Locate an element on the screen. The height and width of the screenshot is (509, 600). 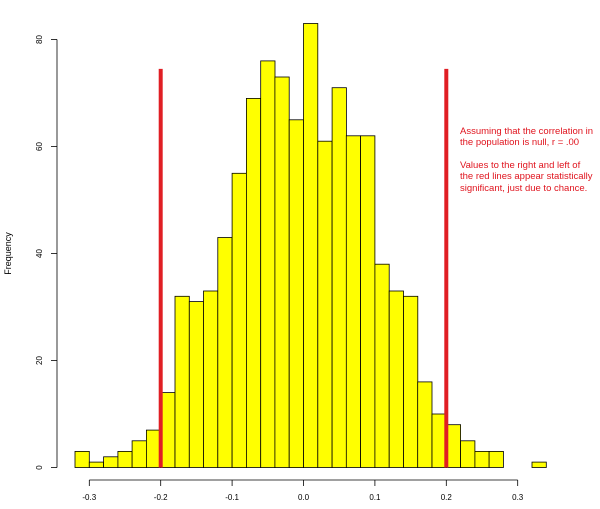
x-axis: -0.3 -0.2 -0.1 0.0 0.1 0.2 0.3 is located at coordinates (303, 490).